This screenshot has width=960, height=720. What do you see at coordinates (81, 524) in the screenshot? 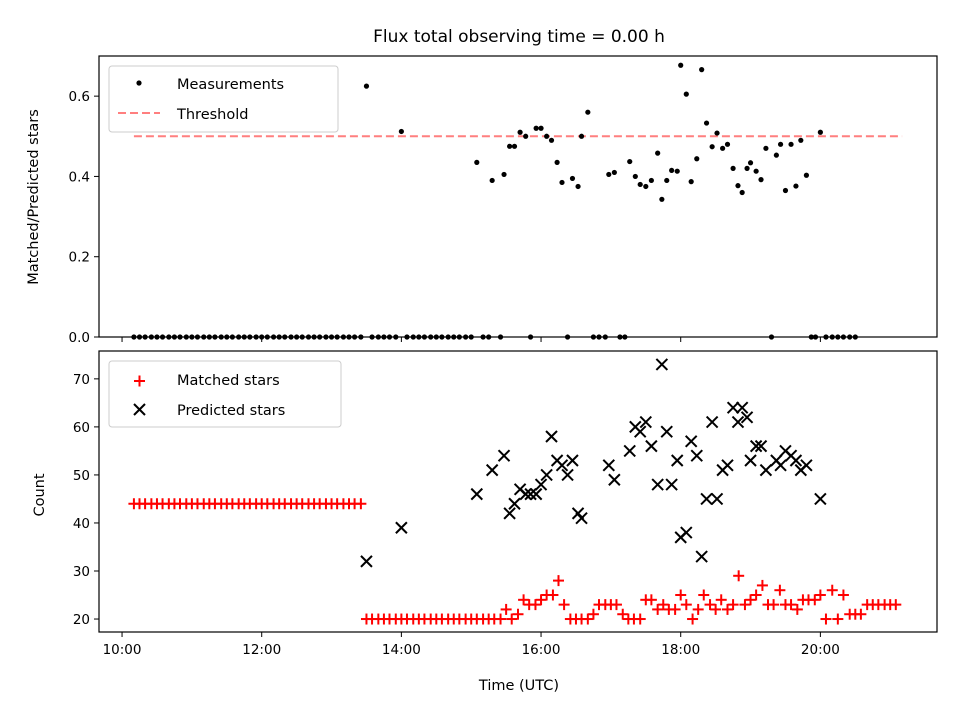
I see `y-tick-label: 40` at bounding box center [81, 524].